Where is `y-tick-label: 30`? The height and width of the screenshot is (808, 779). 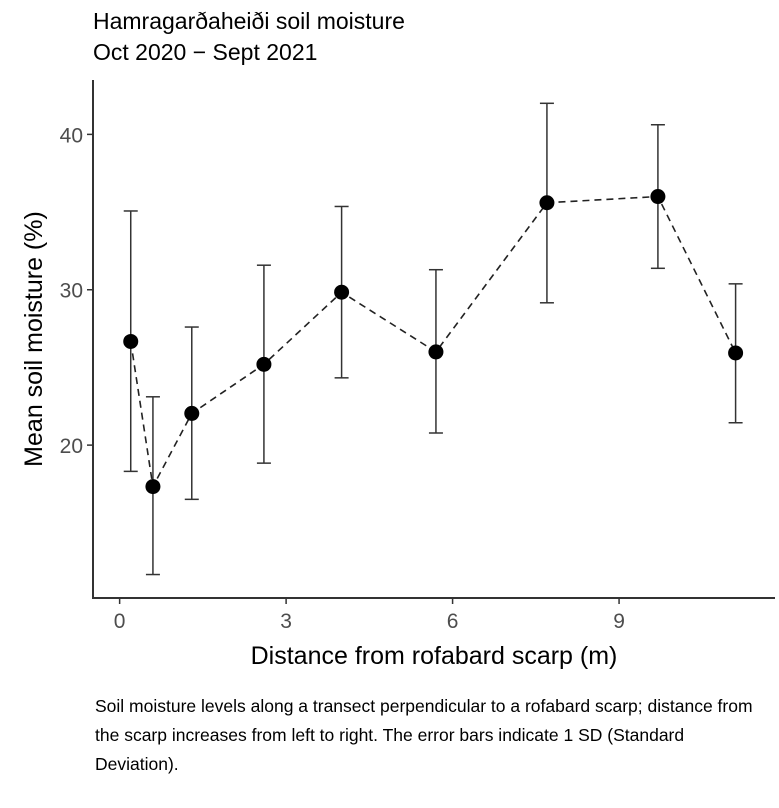
y-tick-label: 30 is located at coordinates (71, 291).